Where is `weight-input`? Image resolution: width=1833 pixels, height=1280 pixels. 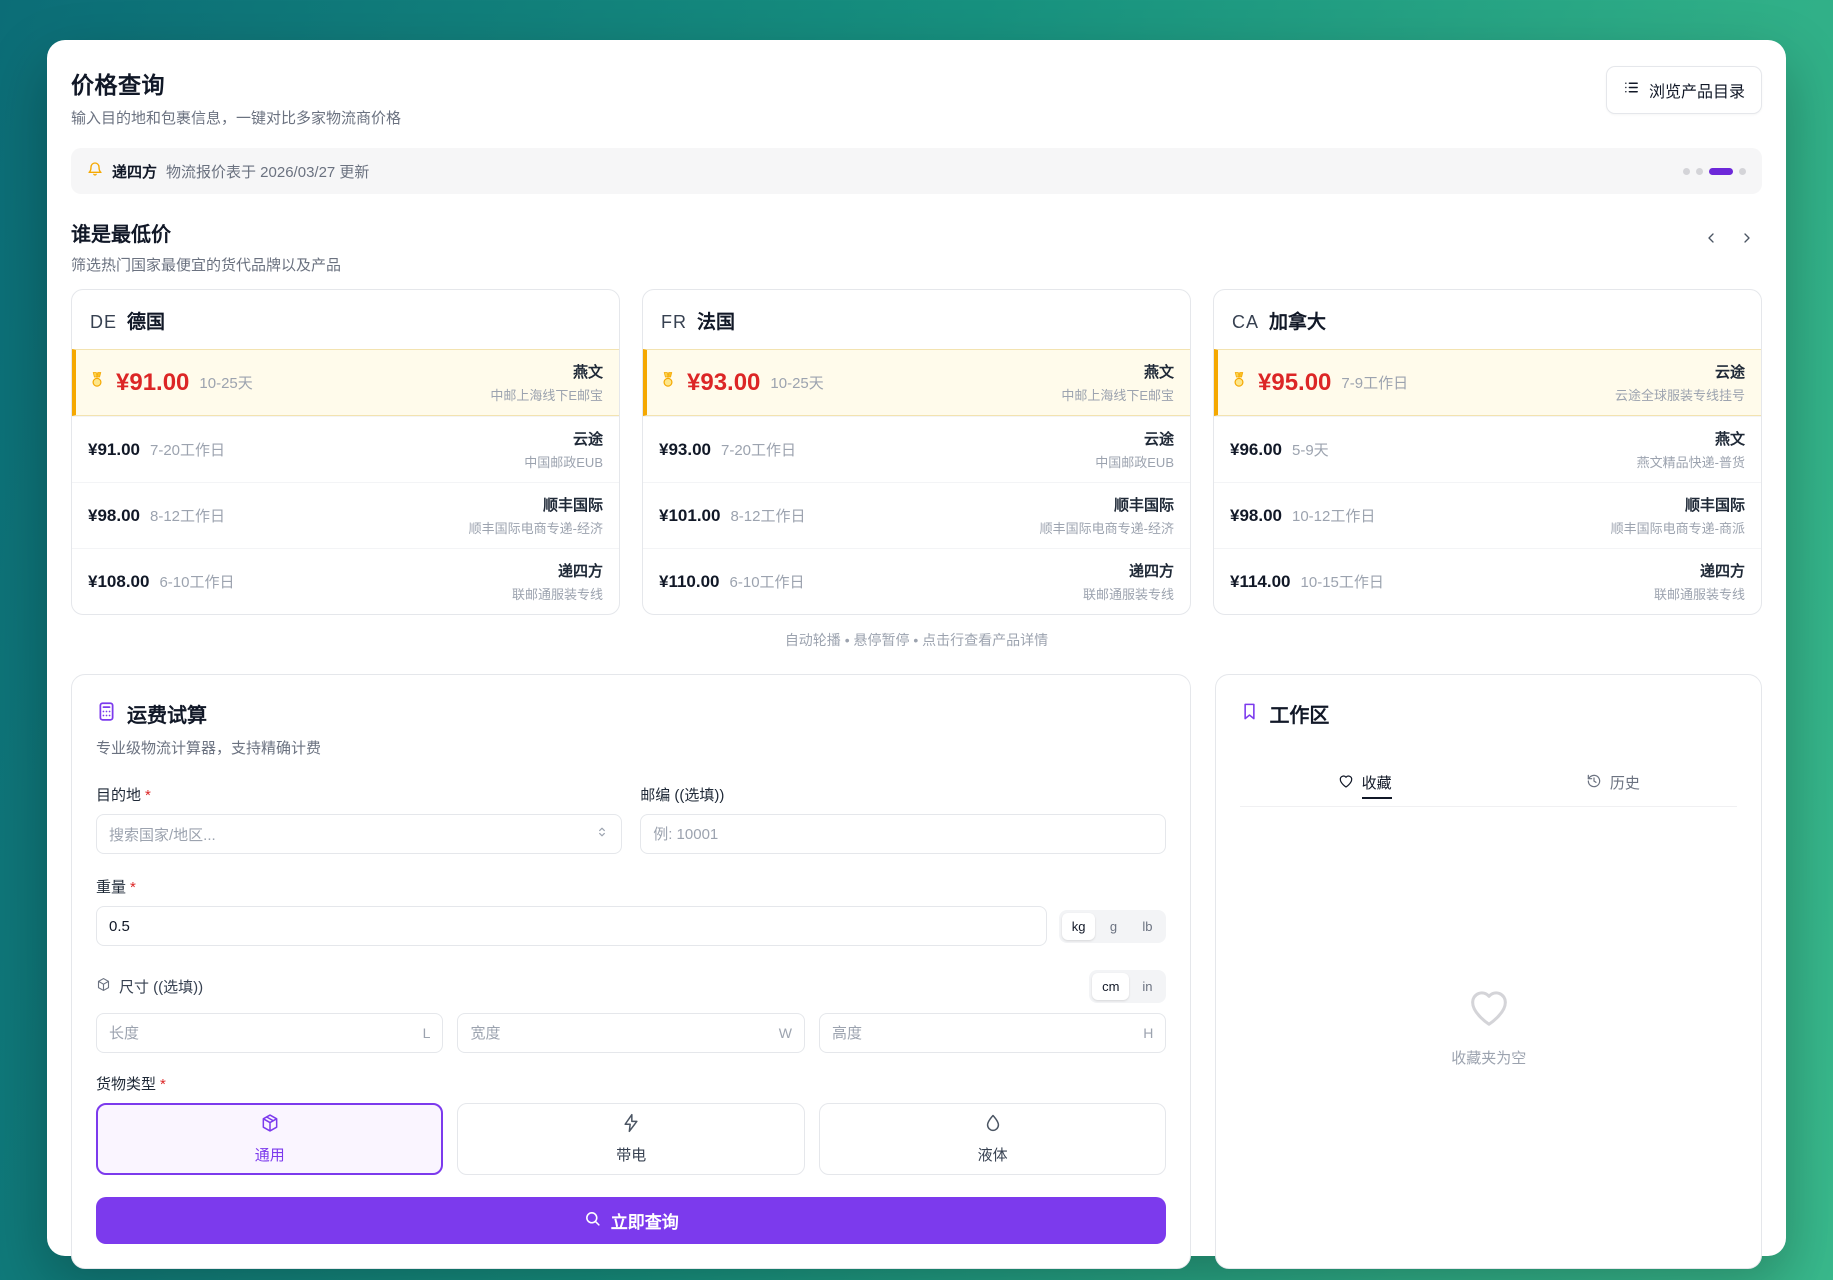 weight-input is located at coordinates (571, 926).